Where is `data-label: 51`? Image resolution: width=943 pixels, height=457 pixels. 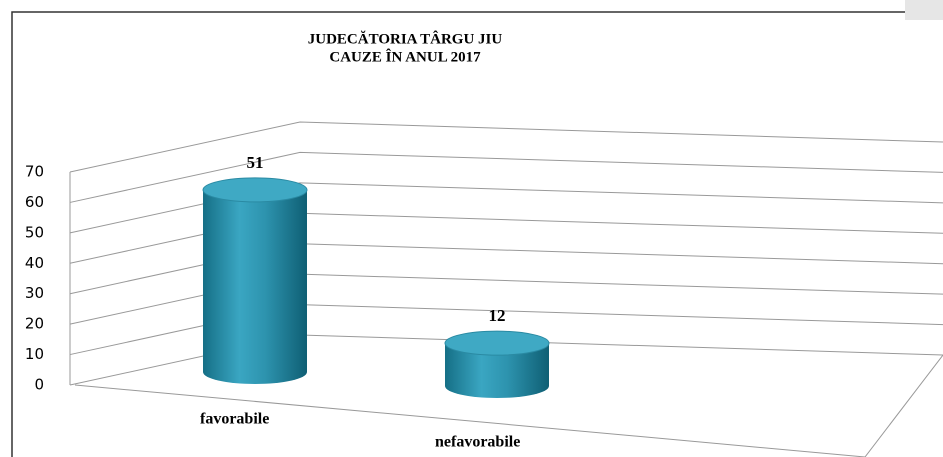 data-label: 51 is located at coordinates (255, 162).